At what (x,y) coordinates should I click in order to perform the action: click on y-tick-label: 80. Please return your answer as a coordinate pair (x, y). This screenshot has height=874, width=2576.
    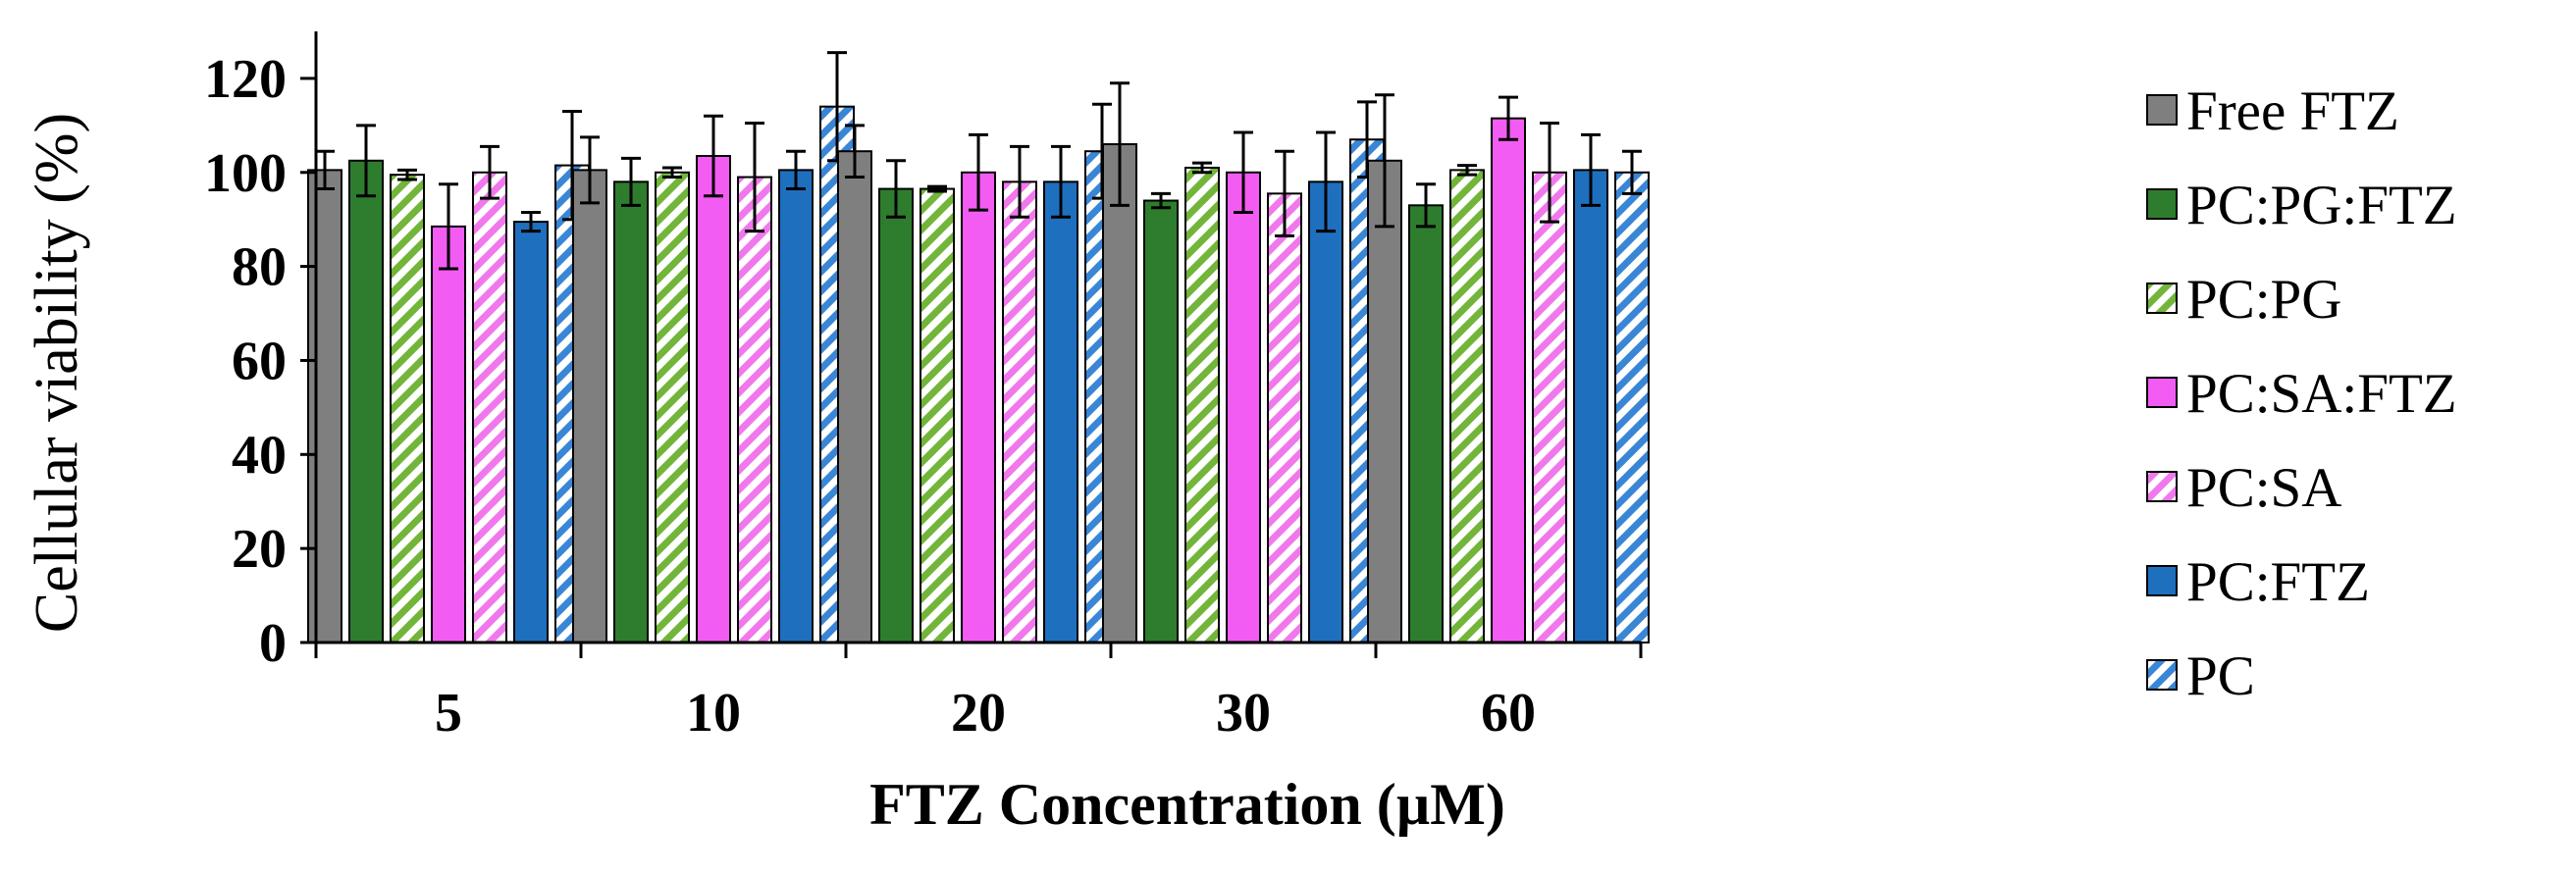
    Looking at the image, I should click on (259, 267).